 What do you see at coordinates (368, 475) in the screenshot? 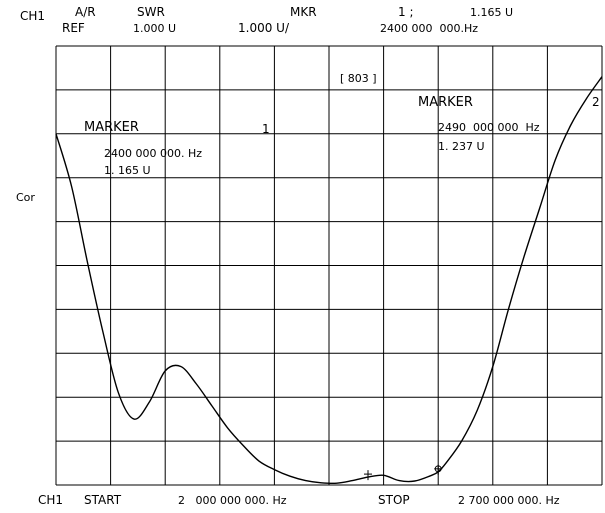
I see `marker-1-symbol` at bounding box center [368, 475].